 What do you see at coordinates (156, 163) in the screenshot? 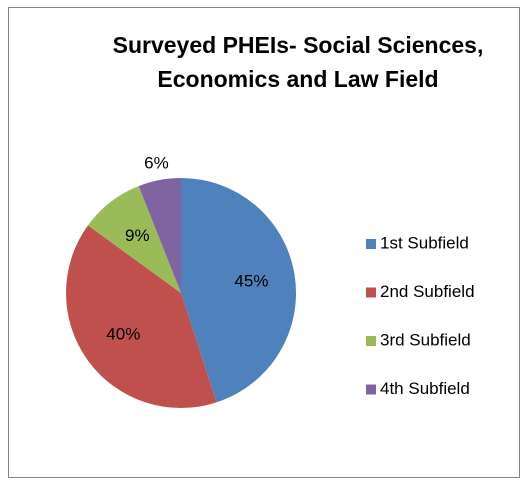
I see `data-label: 6%` at bounding box center [156, 163].